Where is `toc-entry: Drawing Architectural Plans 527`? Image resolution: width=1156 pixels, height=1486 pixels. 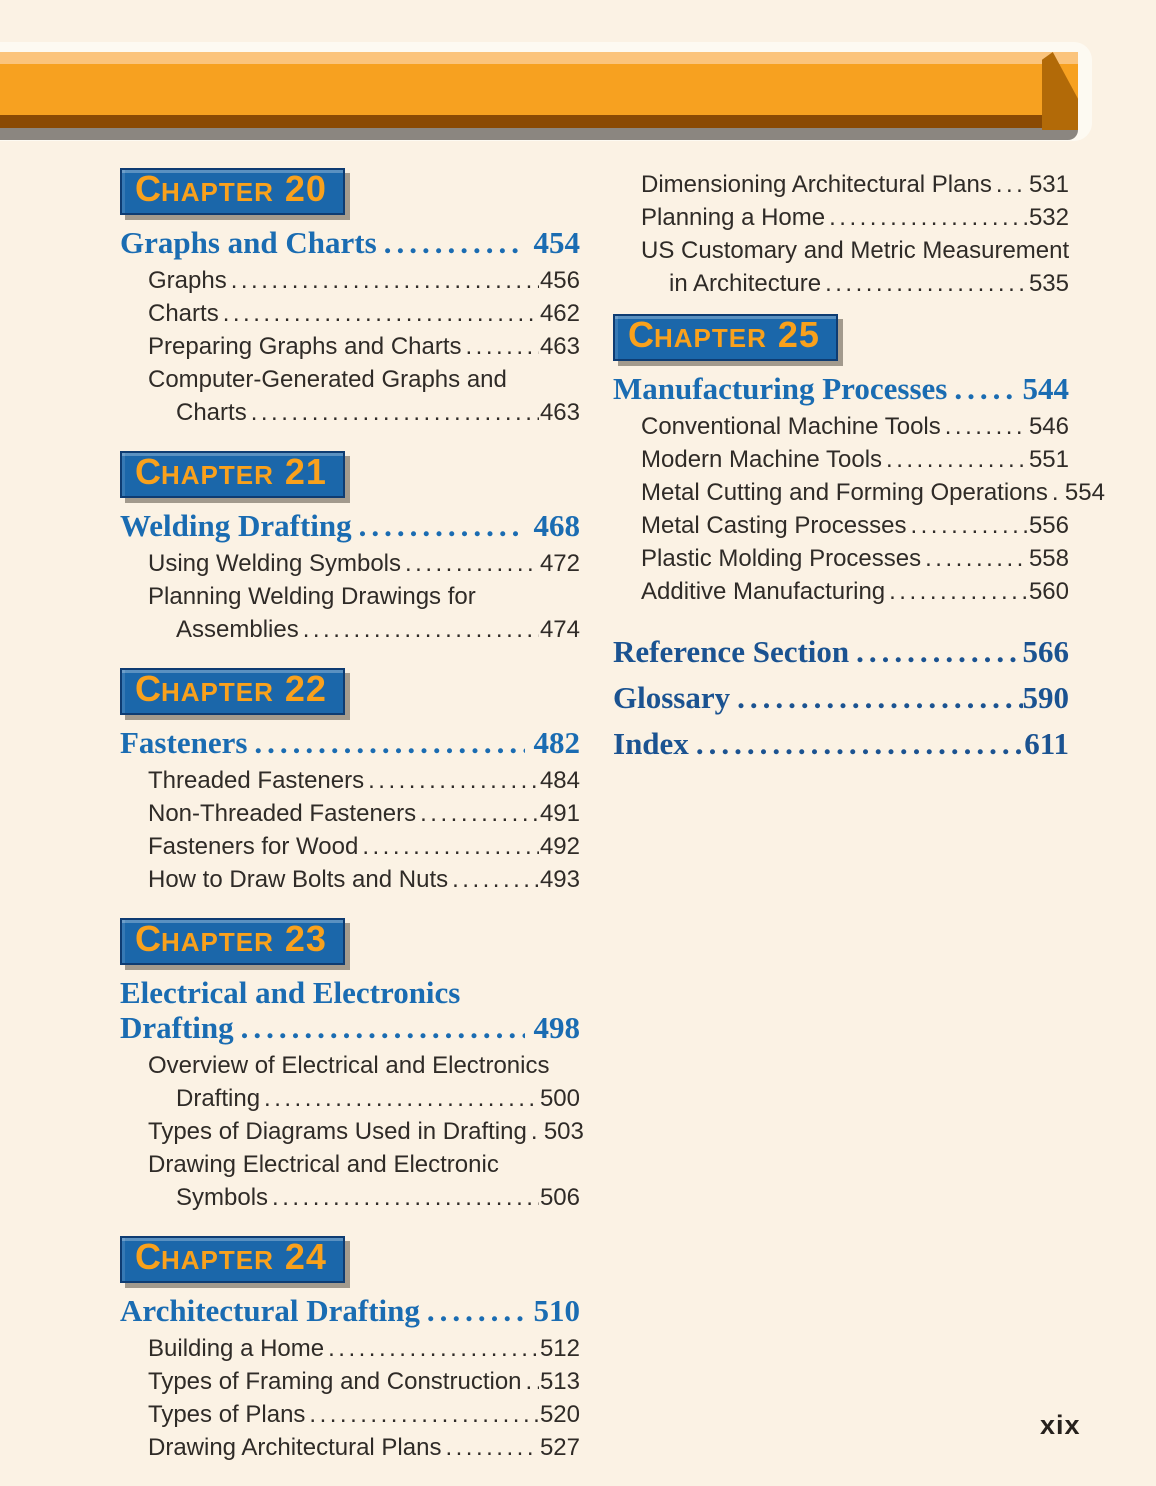
toc-entry: Drawing Architectural Plans 527 is located at coordinates (350, 1447).